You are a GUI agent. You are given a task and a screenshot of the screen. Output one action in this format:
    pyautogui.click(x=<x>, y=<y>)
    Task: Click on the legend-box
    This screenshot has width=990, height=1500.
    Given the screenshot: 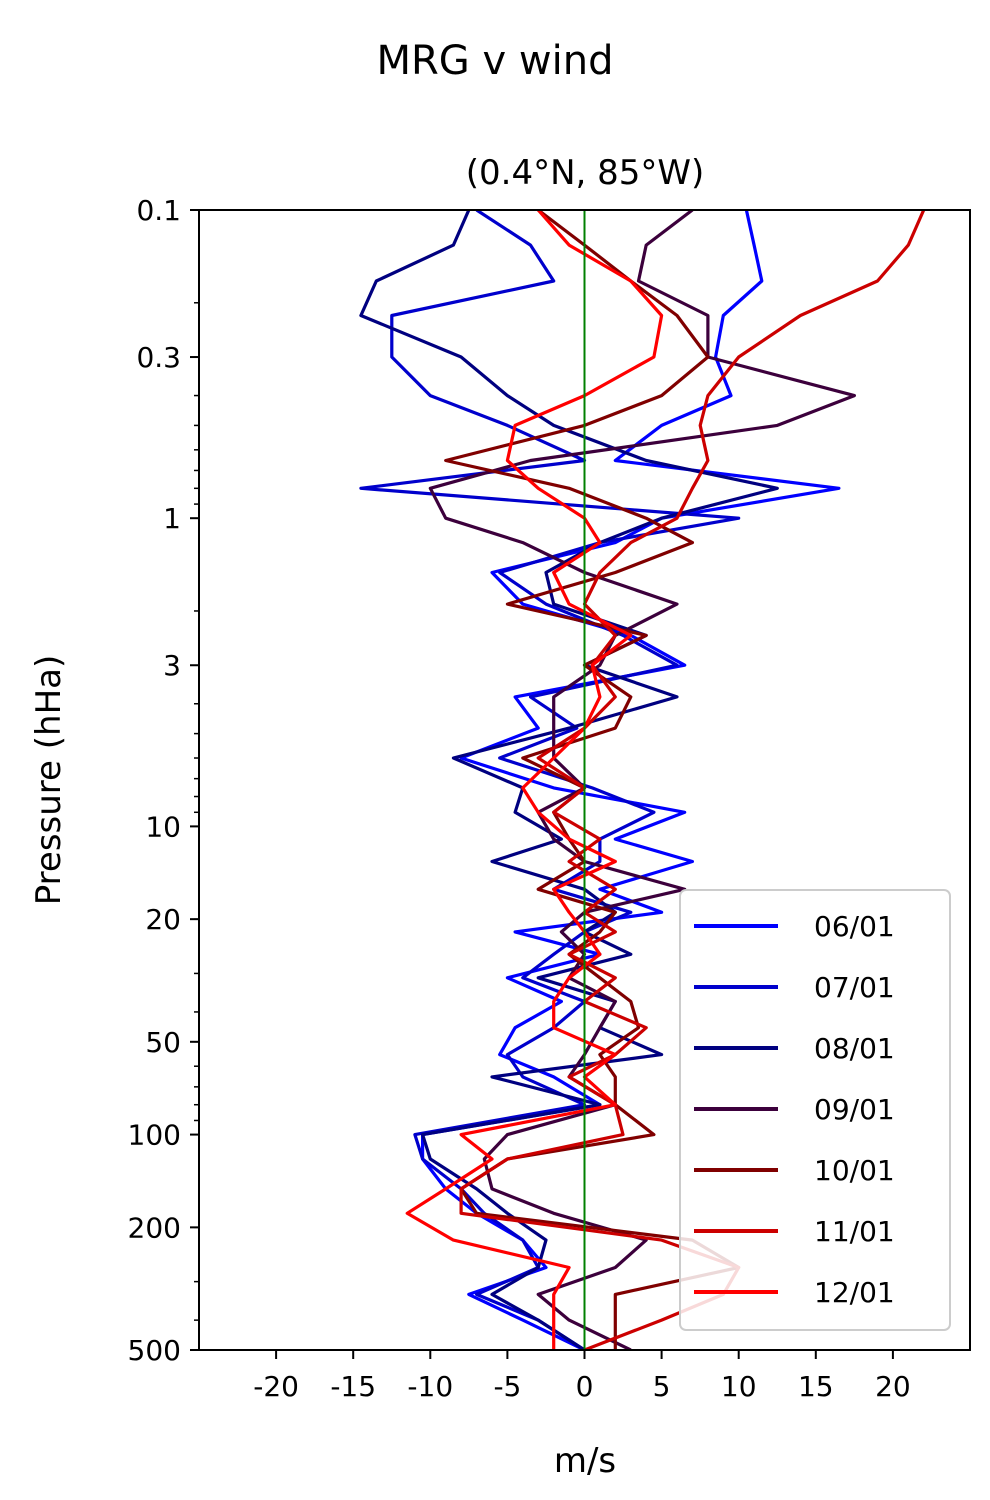 What is the action you would take?
    pyautogui.click(x=815, y=1110)
    